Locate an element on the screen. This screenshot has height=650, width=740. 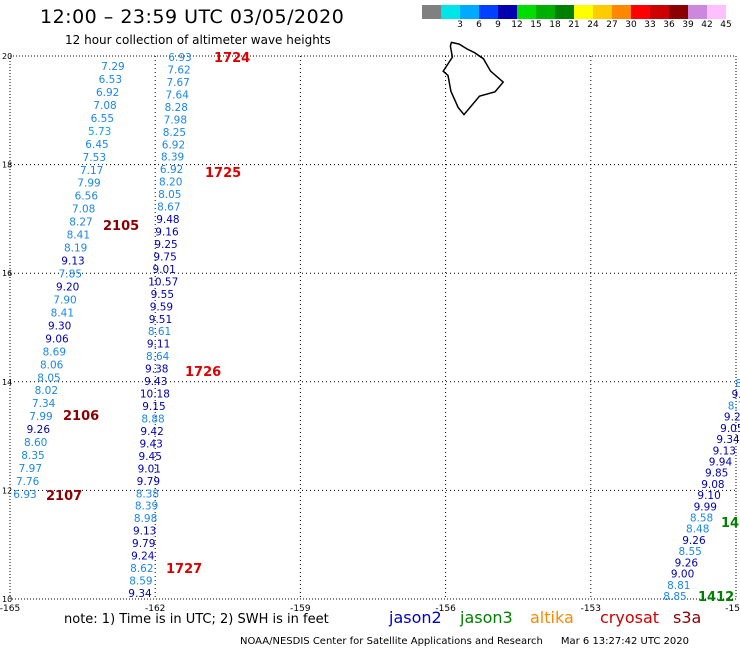
map-title: 12:00 – 23:59 UTC 03/05/2020 is located at coordinates (192, 17).